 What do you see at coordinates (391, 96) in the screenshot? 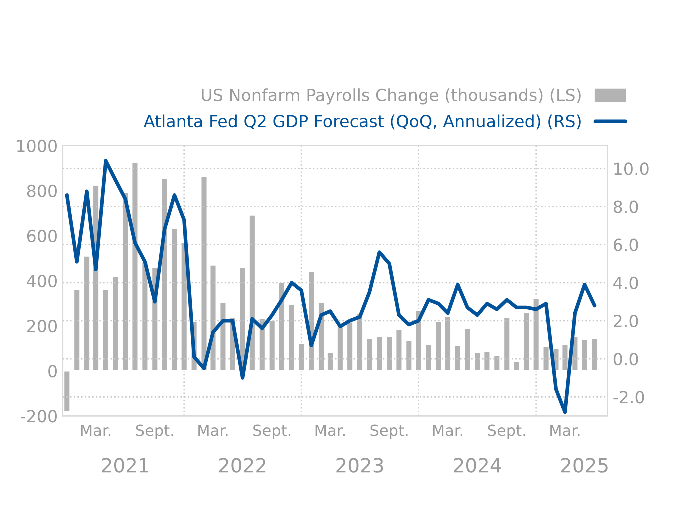
I see `legend-label: US Nonfarm Payrolls Change (thousands) (LS)` at bounding box center [391, 96].